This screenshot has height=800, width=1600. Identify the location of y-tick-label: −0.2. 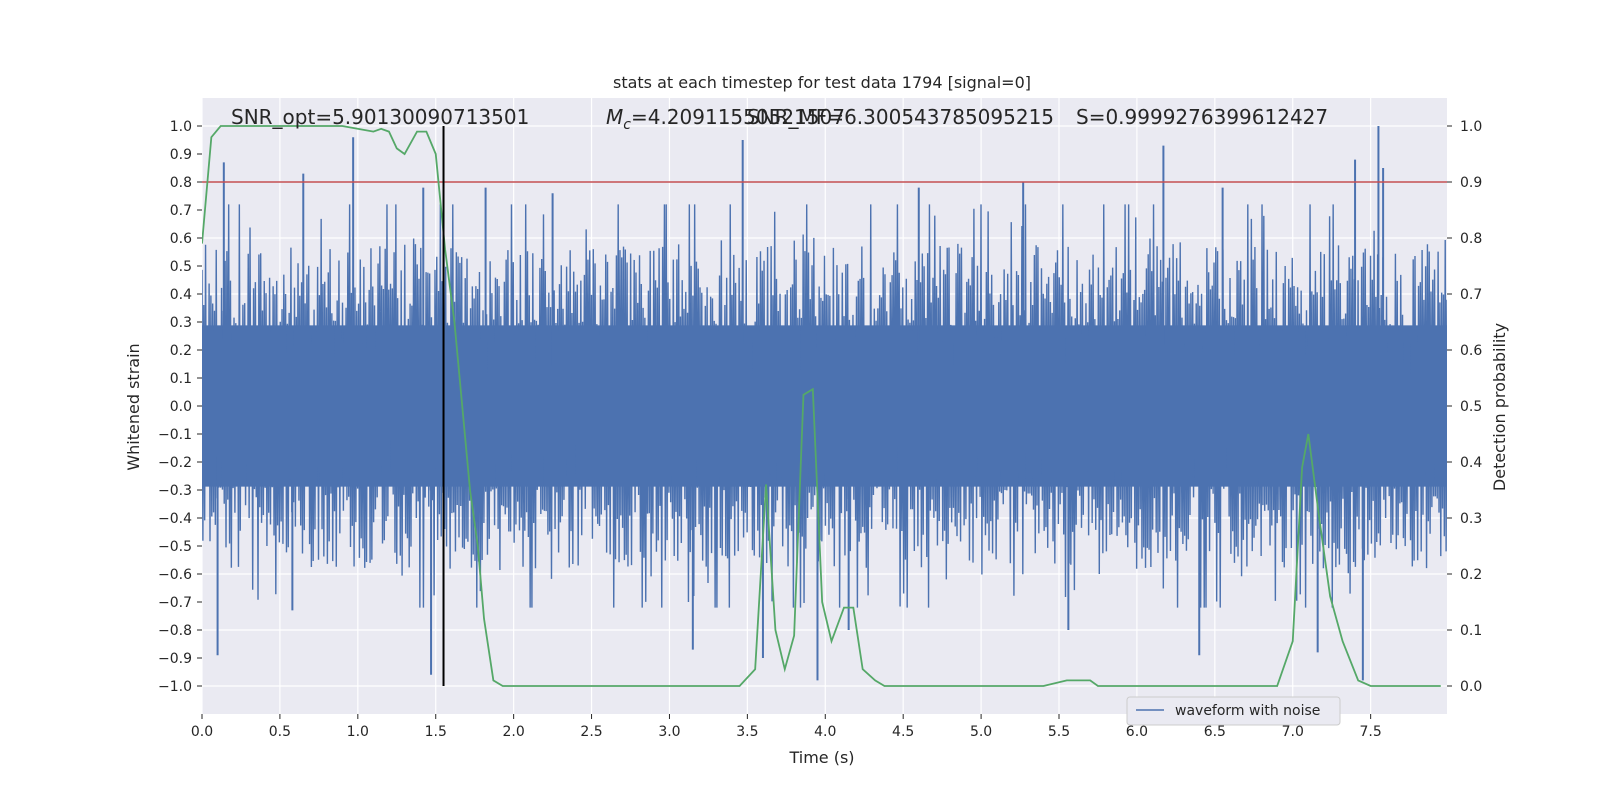
(175, 463).